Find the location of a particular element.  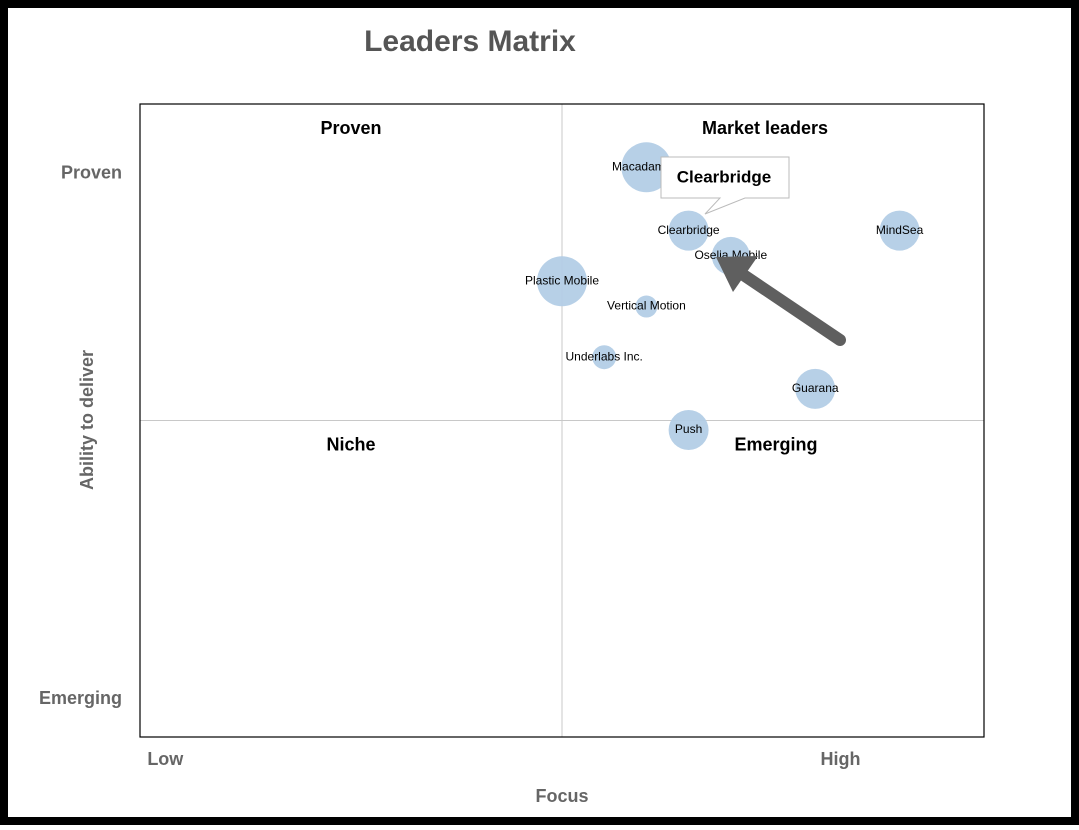

bubble-label: Underlabs Inc. is located at coordinates (604, 356).